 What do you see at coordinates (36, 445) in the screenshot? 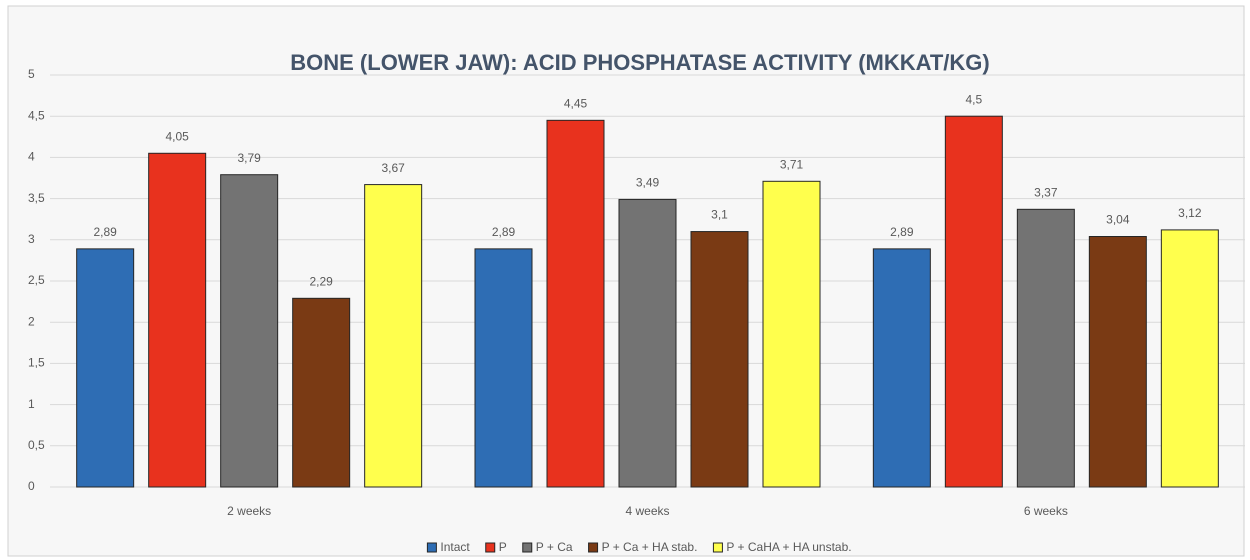
I see `y-tick-label: 0,5` at bounding box center [36, 445].